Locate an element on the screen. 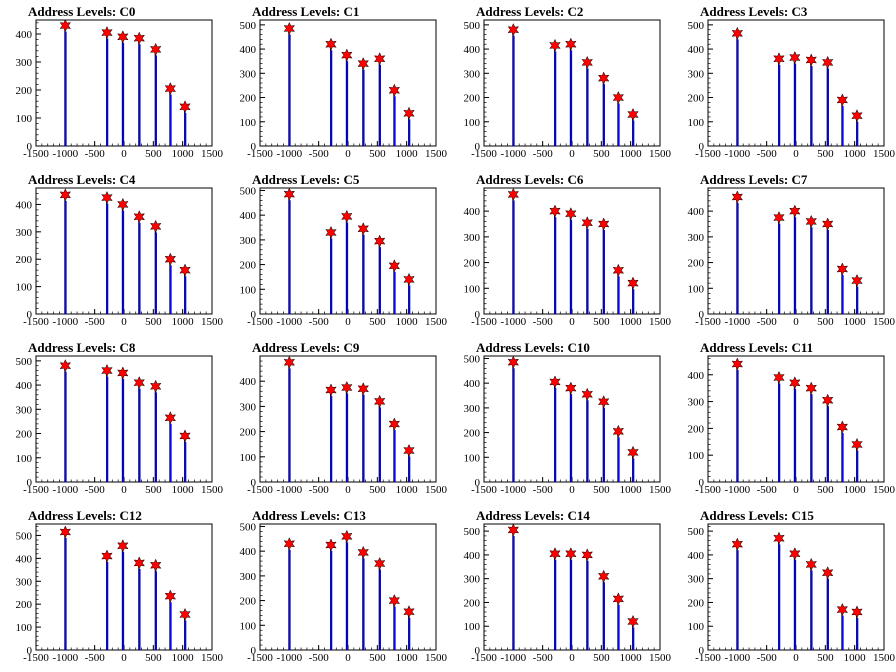 The width and height of the screenshot is (896, 672). chart-title: Address Levels: C15 is located at coordinates (757, 515).